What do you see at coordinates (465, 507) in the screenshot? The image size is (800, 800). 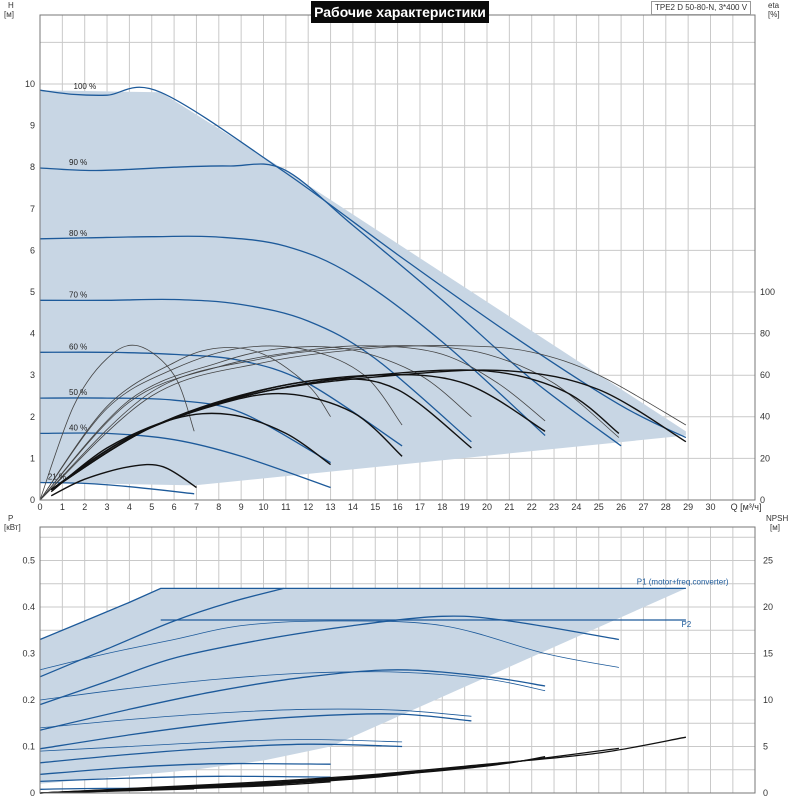 I see `x-tick-label: 19` at bounding box center [465, 507].